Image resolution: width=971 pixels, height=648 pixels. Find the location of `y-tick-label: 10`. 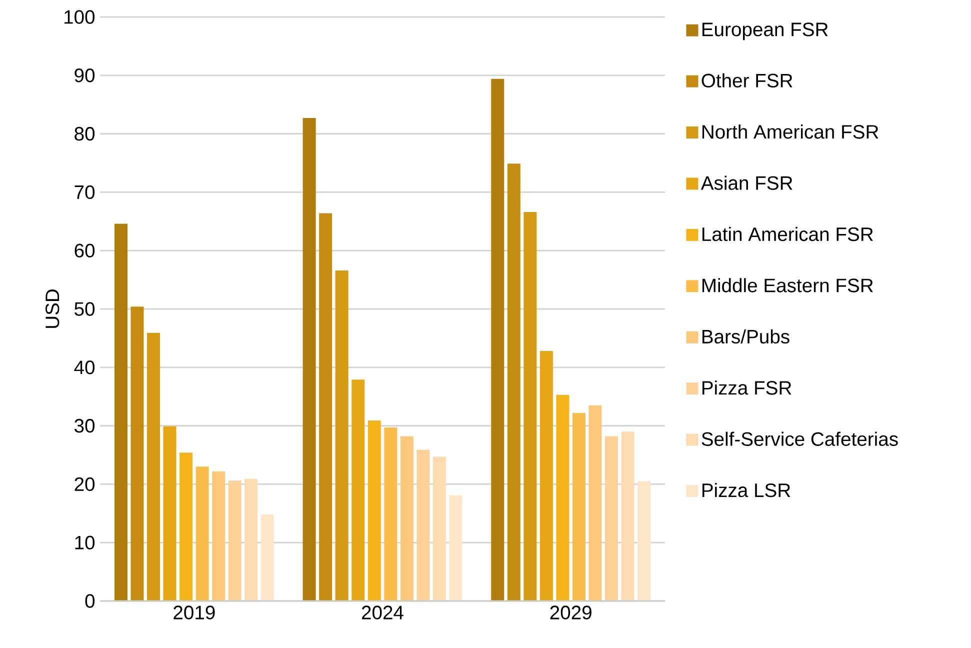

y-tick-label: 10 is located at coordinates (85, 543).